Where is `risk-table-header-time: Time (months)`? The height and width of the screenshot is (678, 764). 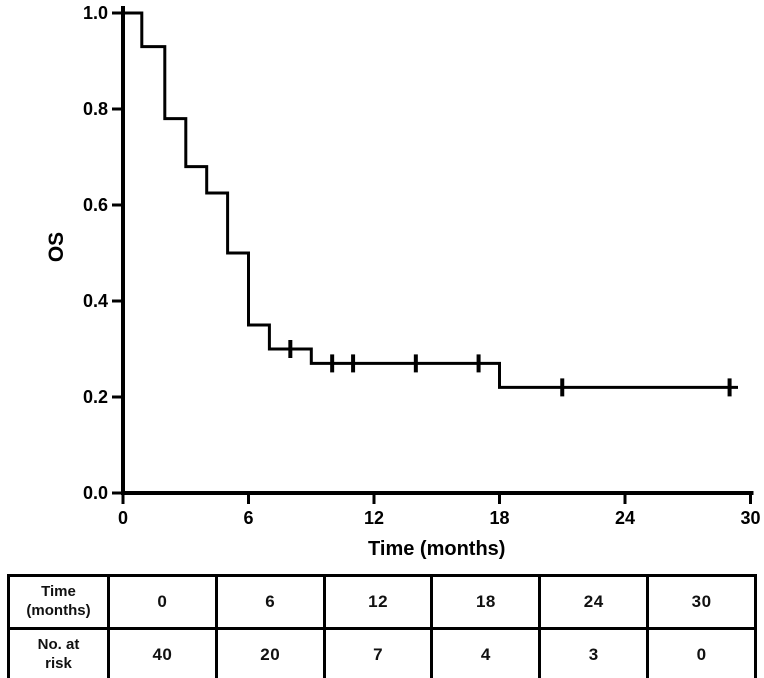
risk-table-header-time: Time (months) is located at coordinates (58, 602).